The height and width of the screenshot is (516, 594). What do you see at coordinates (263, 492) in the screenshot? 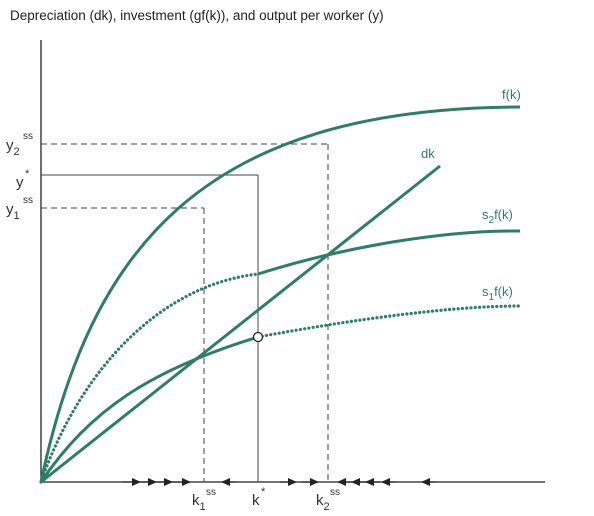
I see `label-kstar-sup: *` at bounding box center [263, 492].